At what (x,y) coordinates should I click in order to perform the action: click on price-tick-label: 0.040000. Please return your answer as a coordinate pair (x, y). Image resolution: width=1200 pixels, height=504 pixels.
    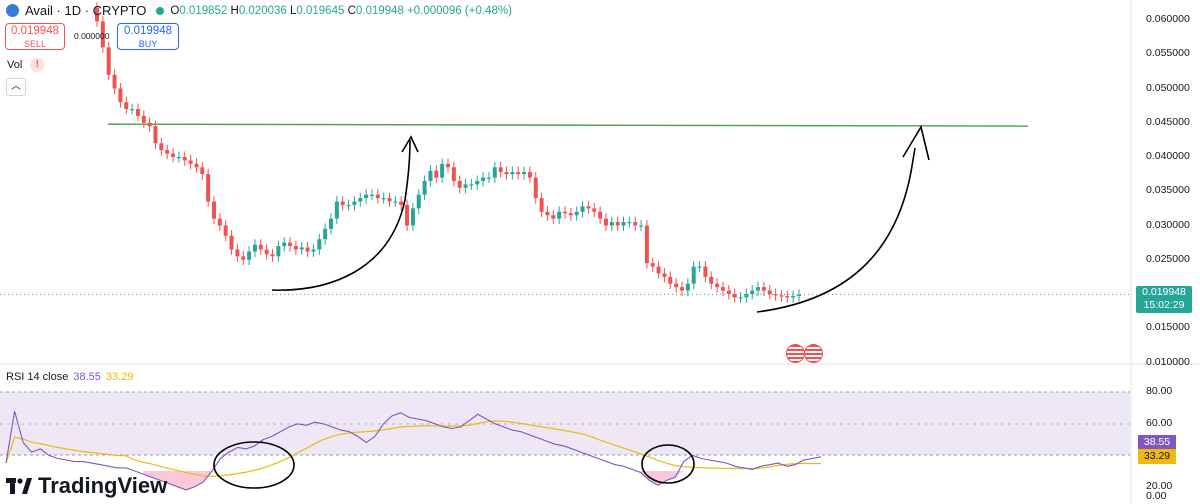
    Looking at the image, I should click on (1168, 156).